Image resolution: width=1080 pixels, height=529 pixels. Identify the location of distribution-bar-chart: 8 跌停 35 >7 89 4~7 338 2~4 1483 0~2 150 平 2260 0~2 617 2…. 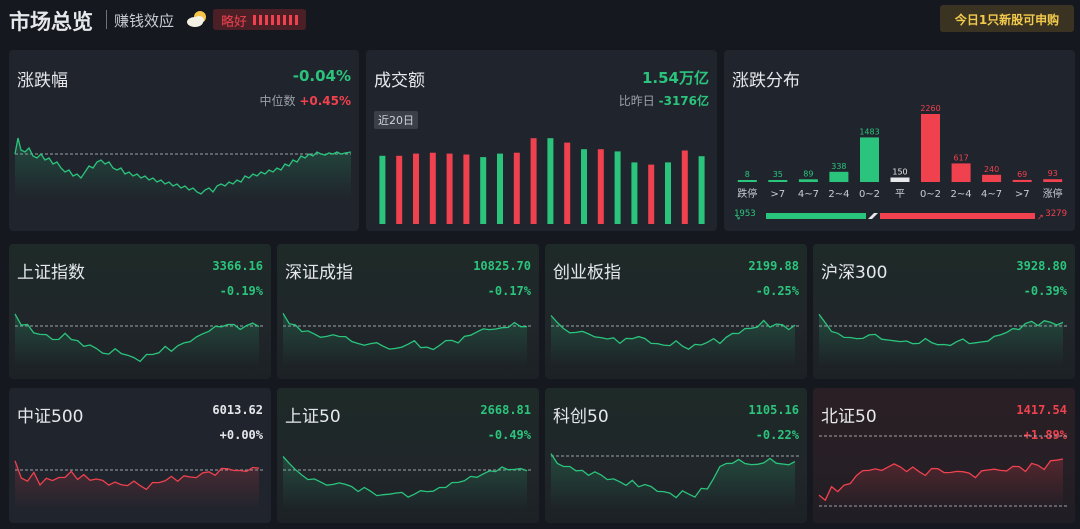
(900, 152).